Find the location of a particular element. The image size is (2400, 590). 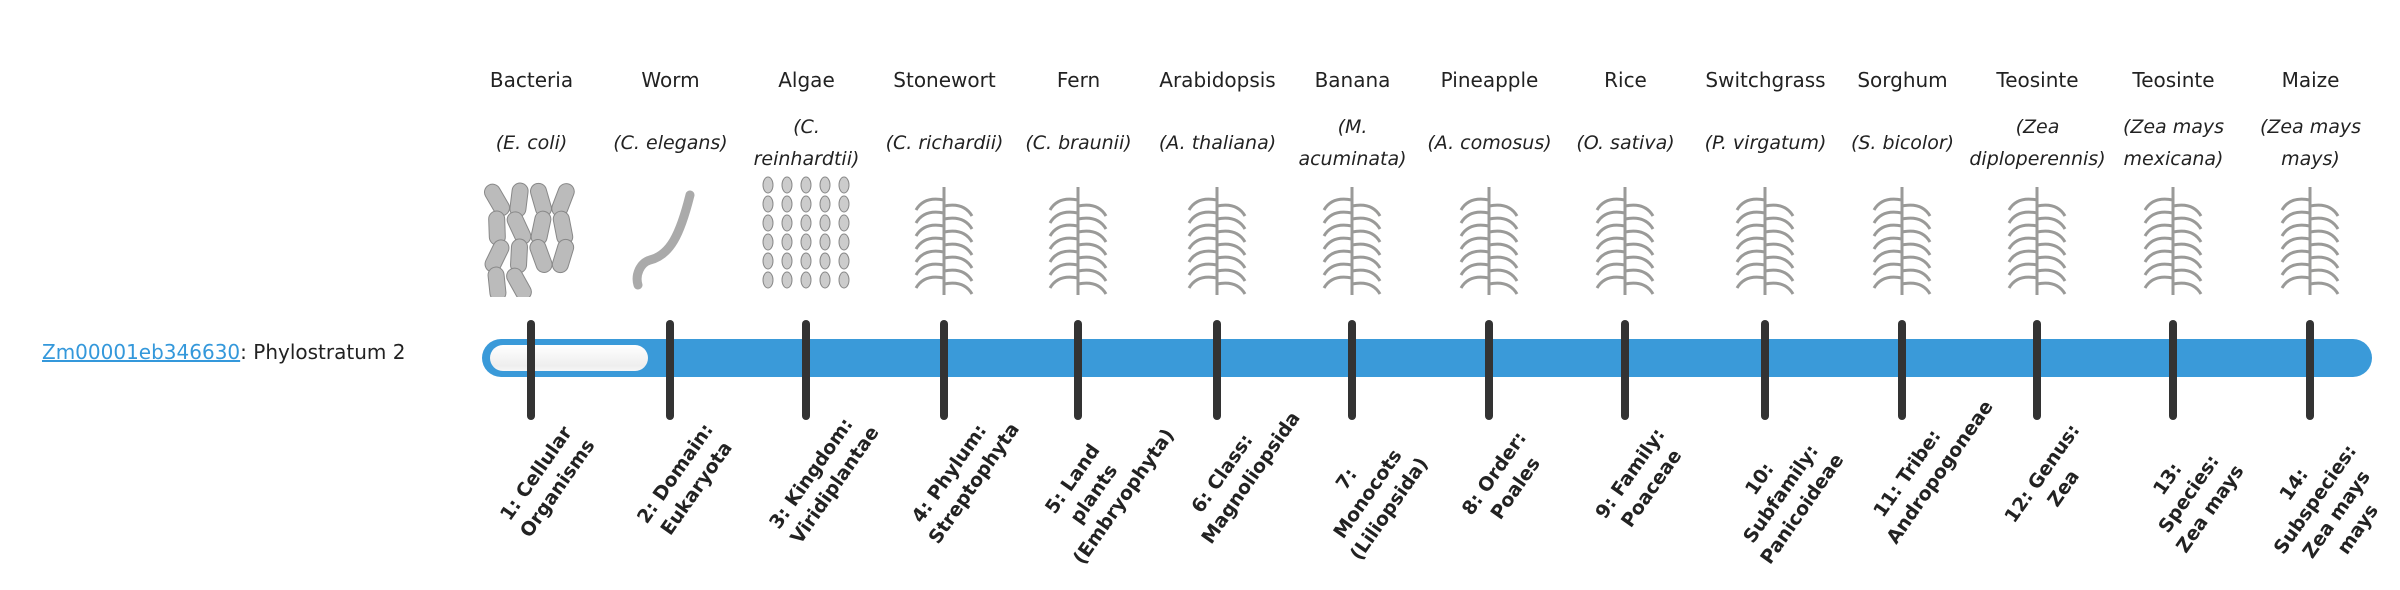

scientific-name-text: (O. sativa) is located at coordinates (1625, 143).